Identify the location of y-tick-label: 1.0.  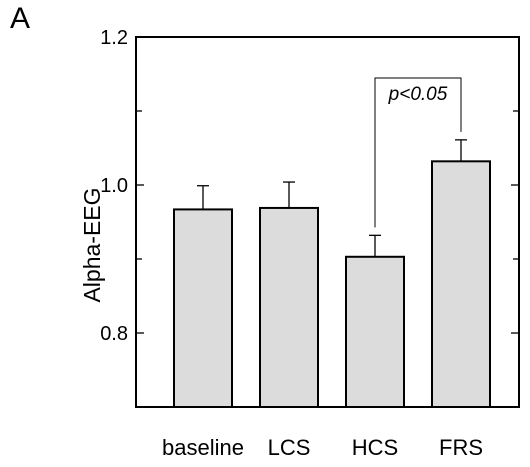
(114, 186).